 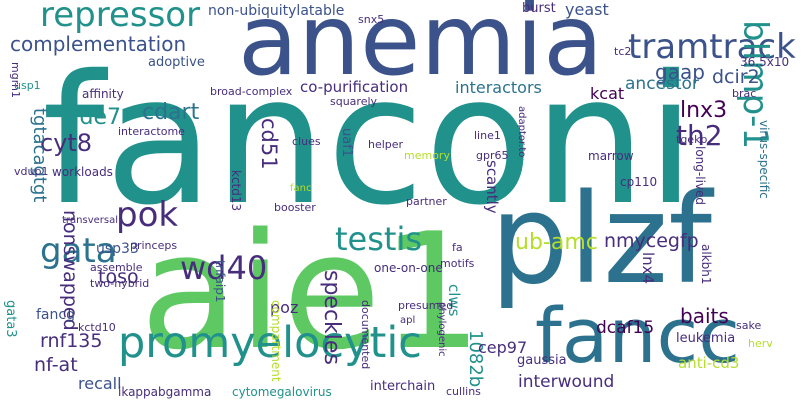 What do you see at coordinates (498, 87) in the screenshot?
I see `word-interactors: interactors` at bounding box center [498, 87].